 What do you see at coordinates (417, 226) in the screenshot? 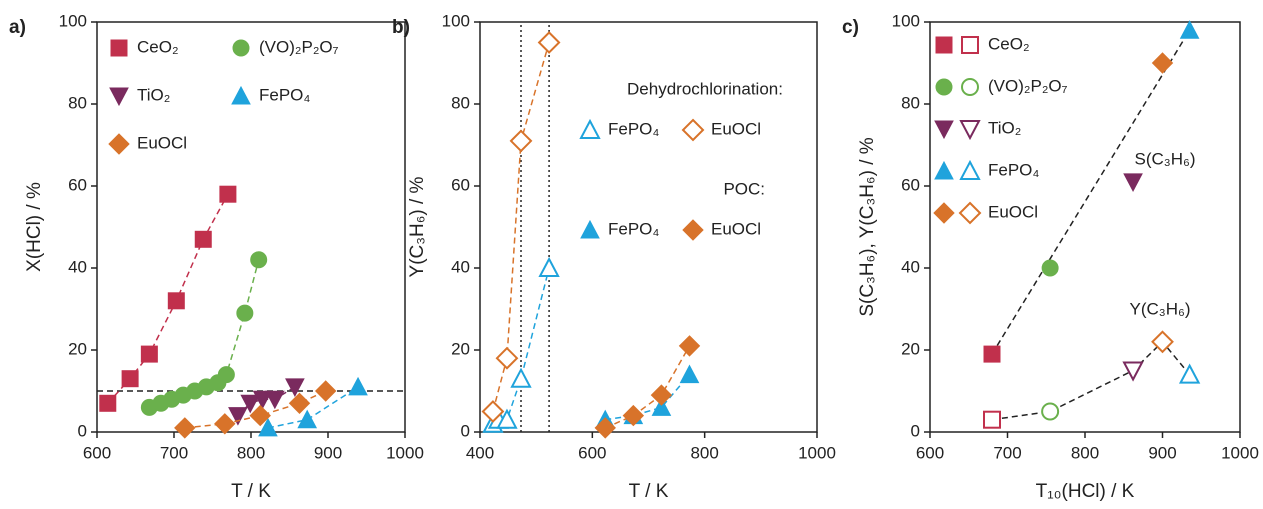
I see `y-axis-label: Y(C₃H₆) / %` at bounding box center [417, 226].